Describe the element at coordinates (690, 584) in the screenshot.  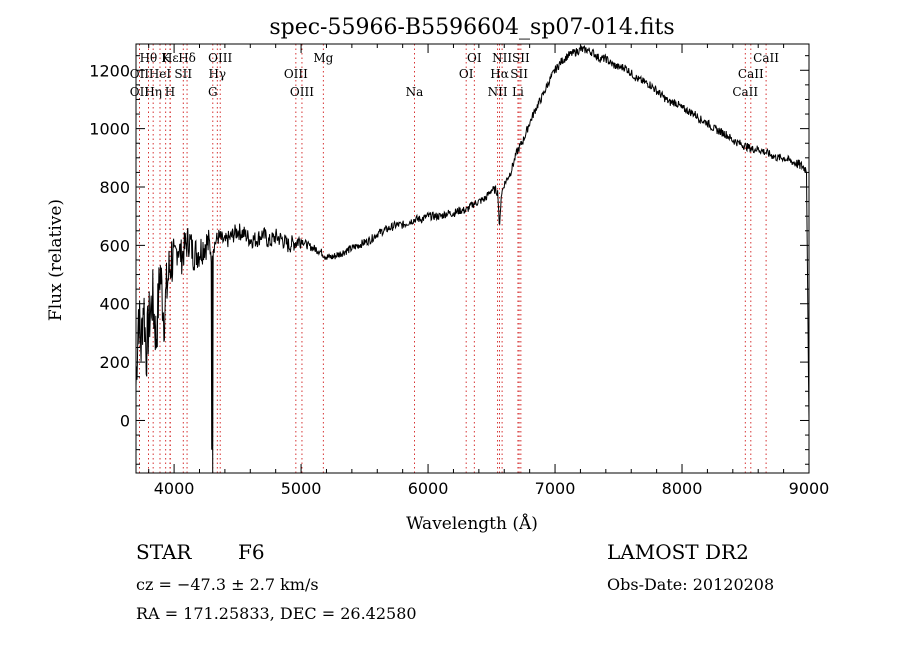
I see `obs-date-text: Obs-Date: 20120208` at that location.